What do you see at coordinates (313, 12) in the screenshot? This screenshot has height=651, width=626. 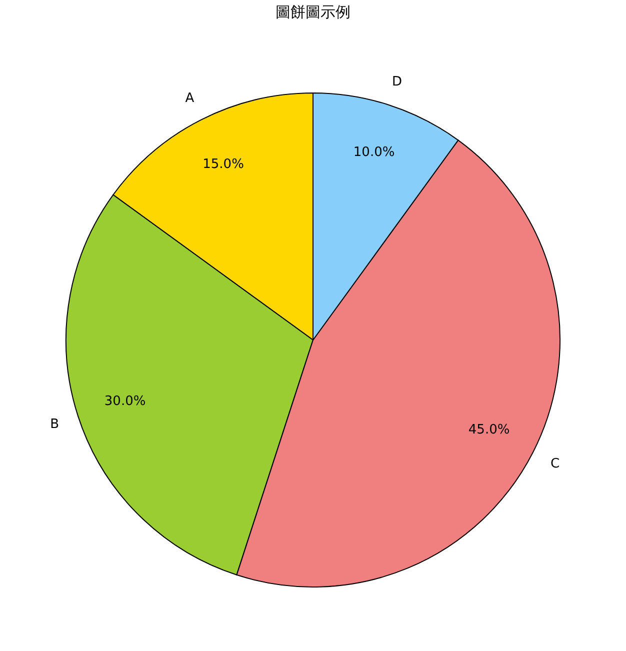 I see `chart-title: 圖餅圖示例` at bounding box center [313, 12].